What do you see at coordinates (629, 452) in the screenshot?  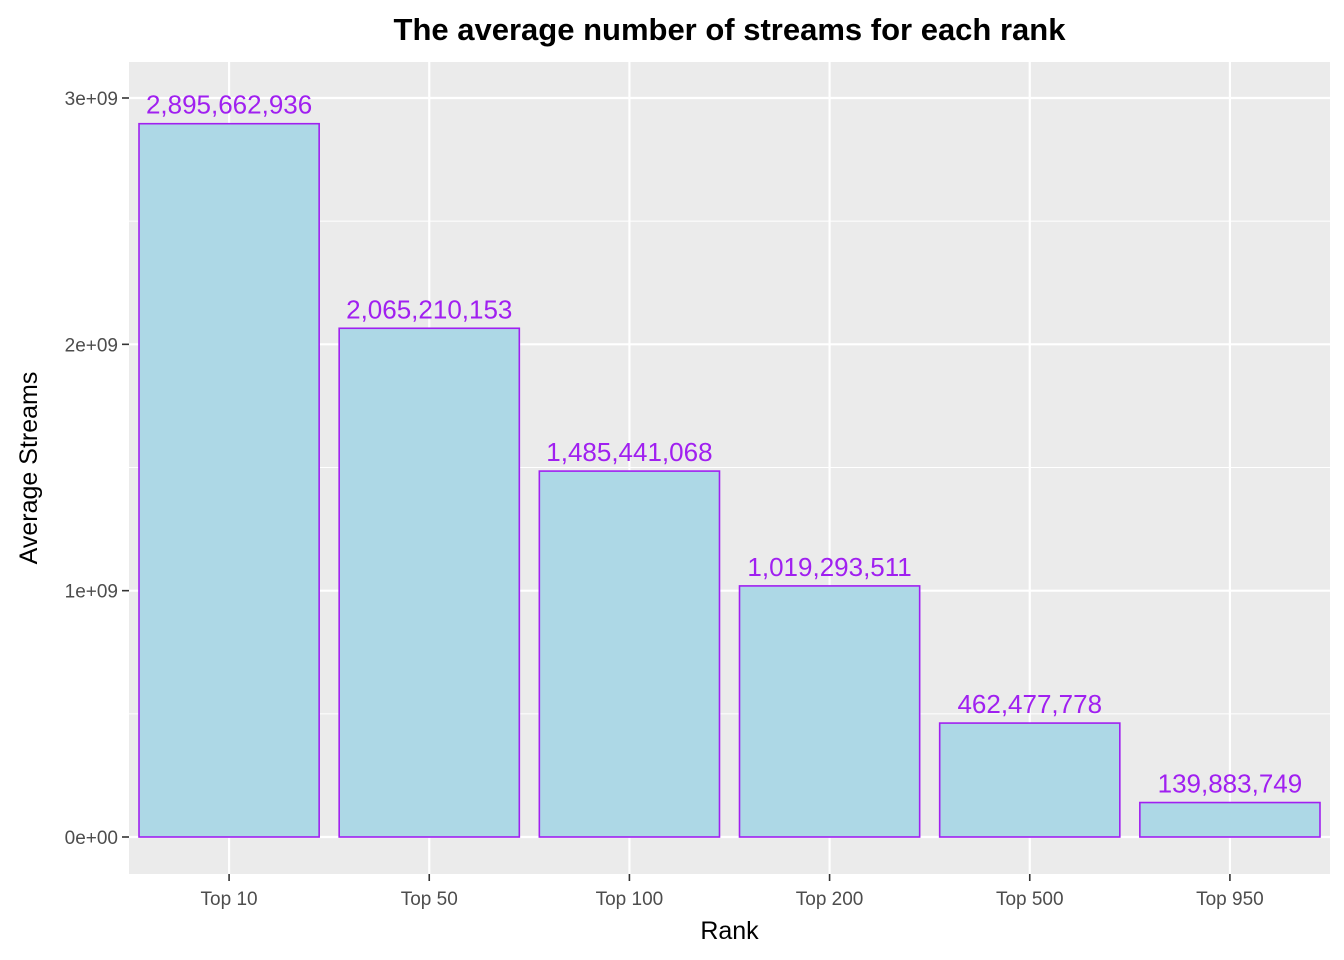 I see `data-label: 1,485,441,068` at bounding box center [629, 452].